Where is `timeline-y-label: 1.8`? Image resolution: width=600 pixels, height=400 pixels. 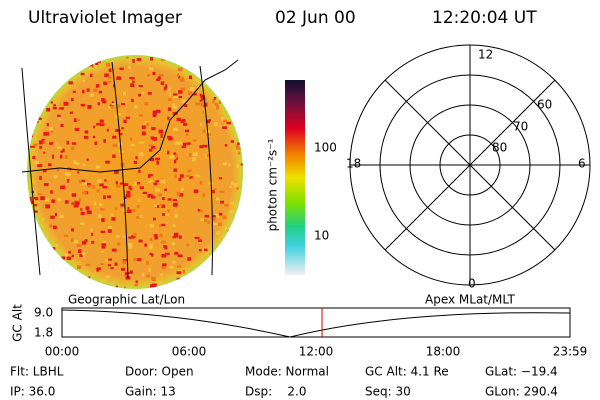 timeline-y-label: 1.8 is located at coordinates (43, 333).